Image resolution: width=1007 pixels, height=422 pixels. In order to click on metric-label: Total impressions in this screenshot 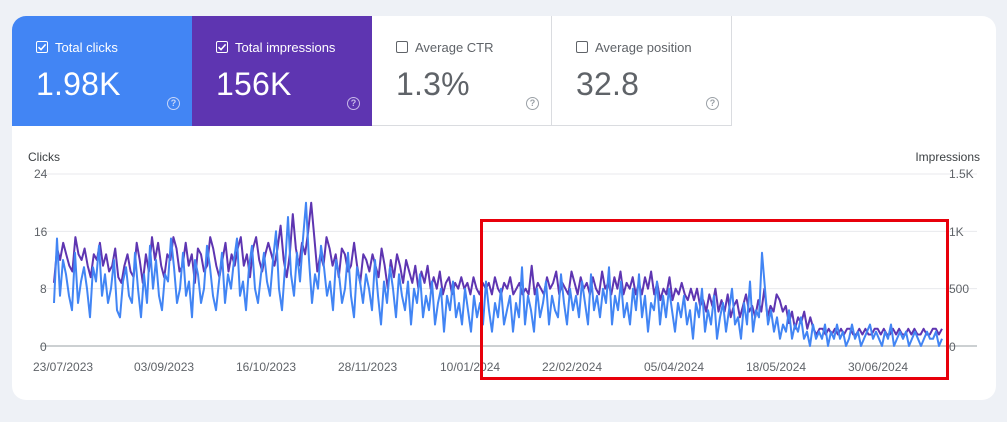, I will do `click(285, 47)`.